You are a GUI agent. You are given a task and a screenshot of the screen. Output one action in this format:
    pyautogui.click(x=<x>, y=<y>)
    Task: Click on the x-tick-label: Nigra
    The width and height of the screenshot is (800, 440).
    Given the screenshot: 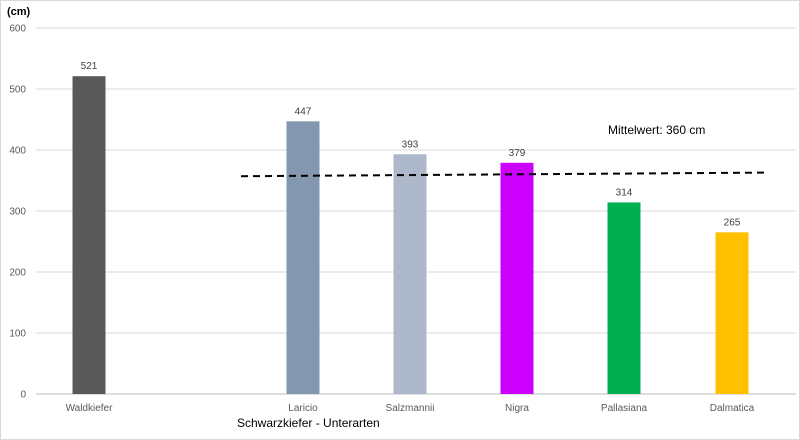 What is the action you would take?
    pyautogui.click(x=517, y=408)
    